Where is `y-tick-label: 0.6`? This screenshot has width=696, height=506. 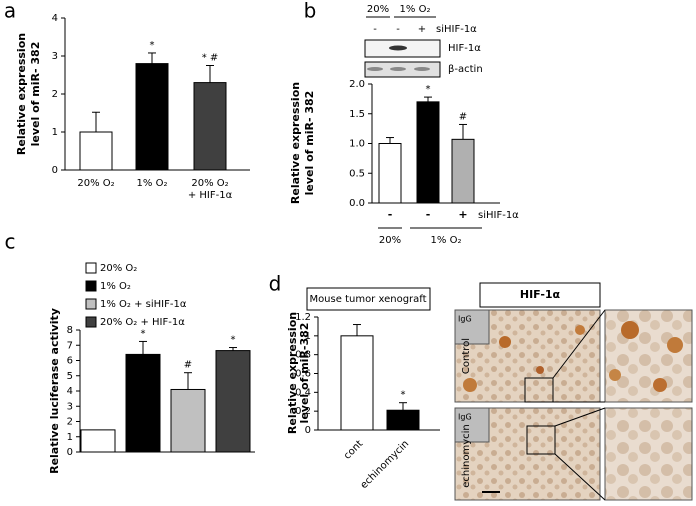 y-tick-label: 0.6 is located at coordinates (303, 374).